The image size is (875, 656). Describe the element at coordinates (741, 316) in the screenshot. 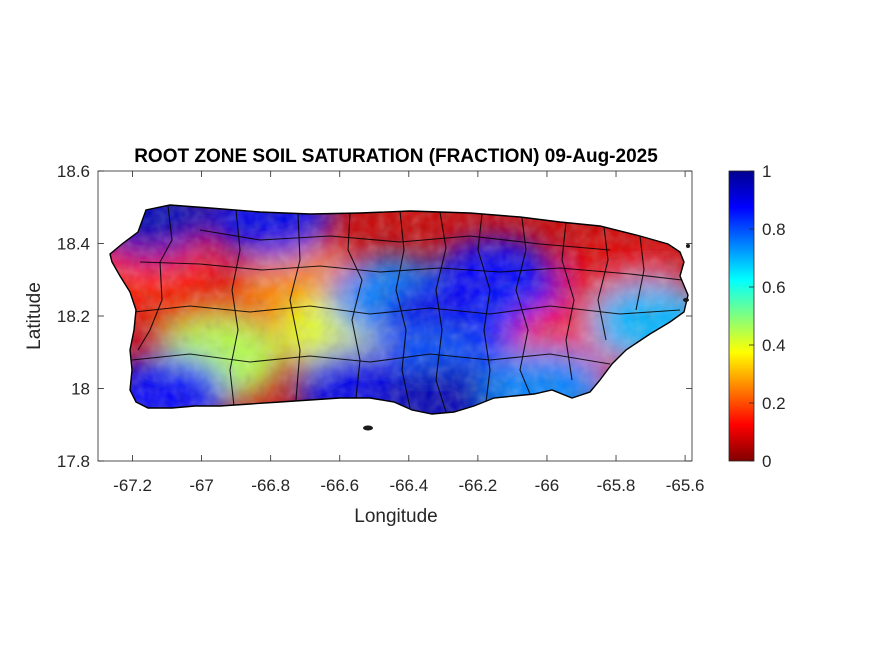

I see `colorbar` at that location.